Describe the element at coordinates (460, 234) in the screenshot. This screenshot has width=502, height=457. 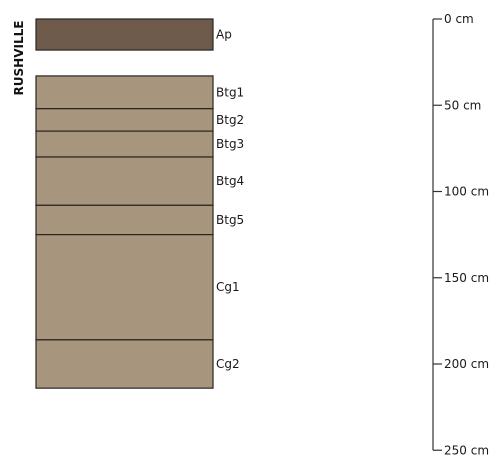
I see `depth-scale: 0 cm 50 cm 100 cm 150 cm 200 cm 250 cm` at that location.